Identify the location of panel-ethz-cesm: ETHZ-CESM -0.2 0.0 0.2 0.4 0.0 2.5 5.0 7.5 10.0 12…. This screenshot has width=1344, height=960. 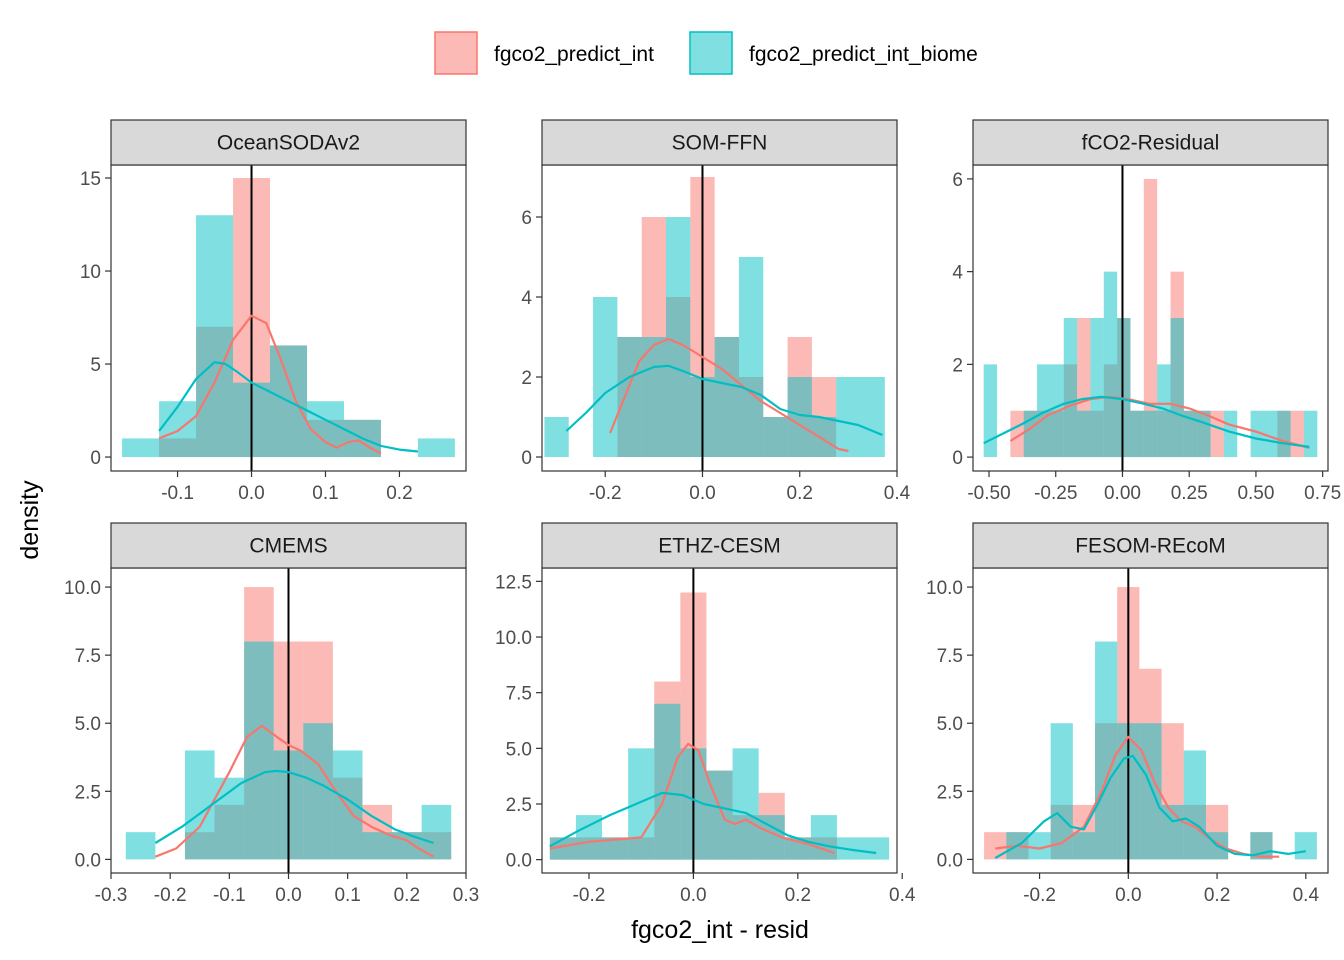
(705, 714).